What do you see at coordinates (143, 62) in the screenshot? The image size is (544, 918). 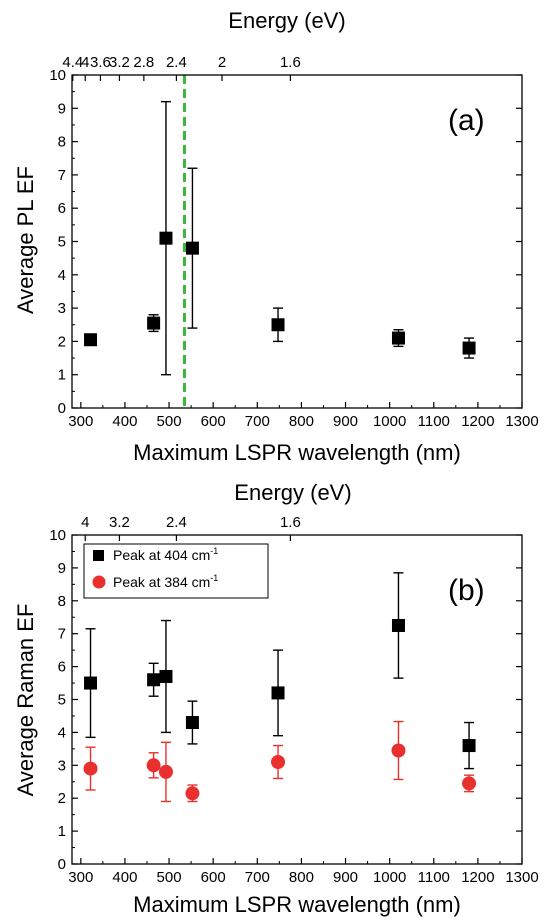 I see `top-tick-label: 2.8` at bounding box center [143, 62].